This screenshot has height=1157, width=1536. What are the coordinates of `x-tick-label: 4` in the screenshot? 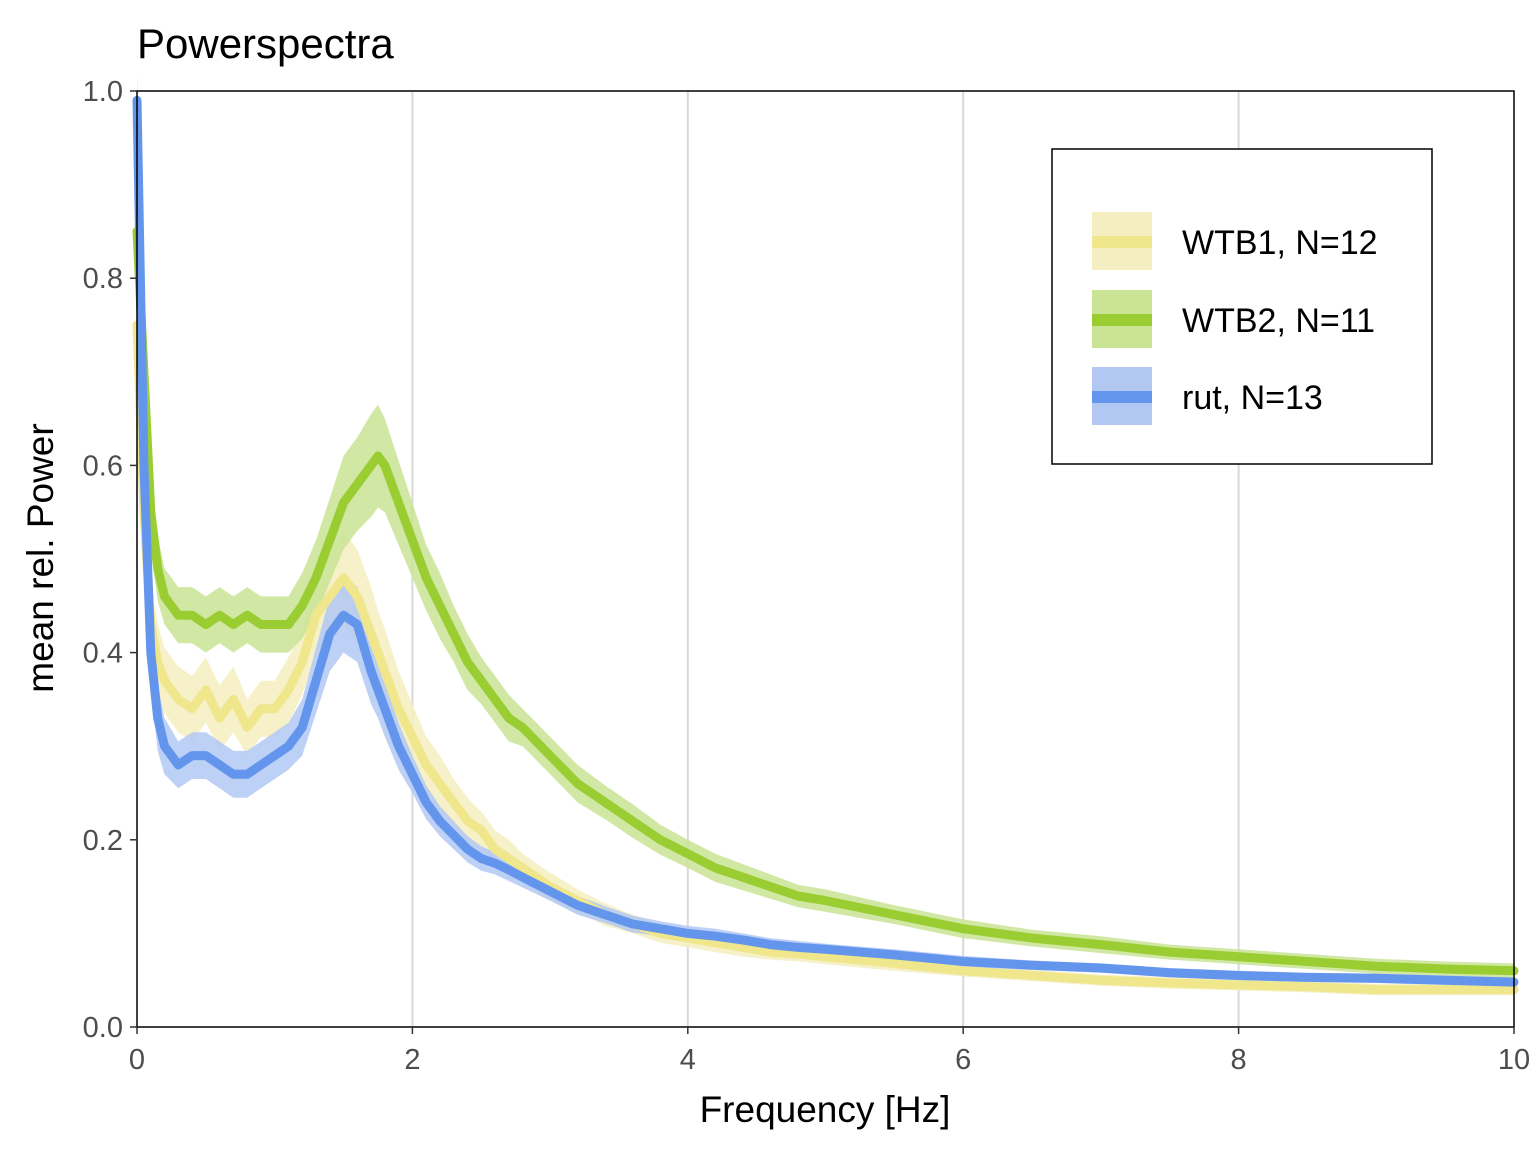 It's located at (688, 1060).